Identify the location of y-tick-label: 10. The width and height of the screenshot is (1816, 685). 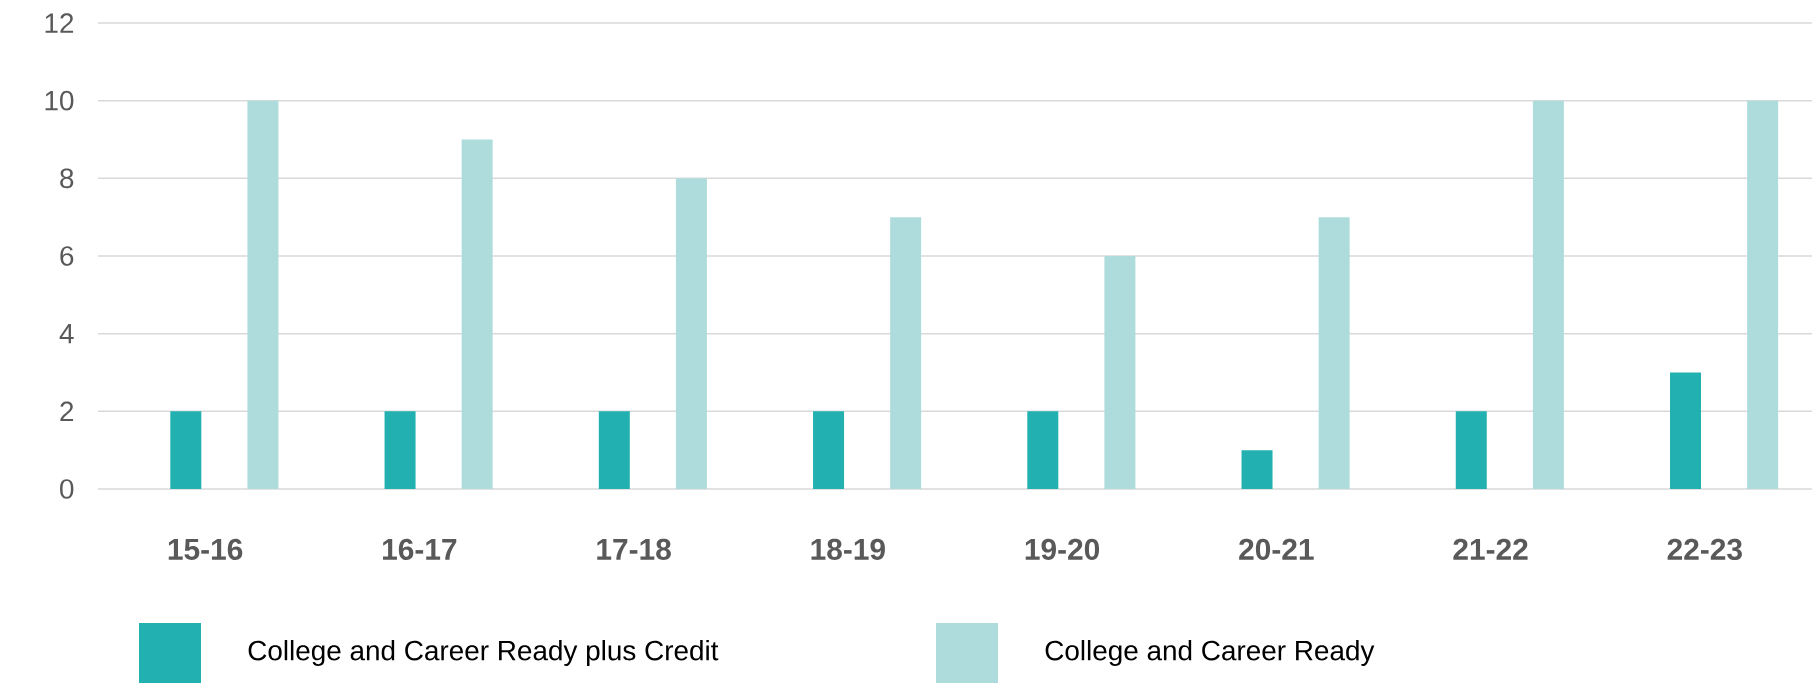
(59, 100).